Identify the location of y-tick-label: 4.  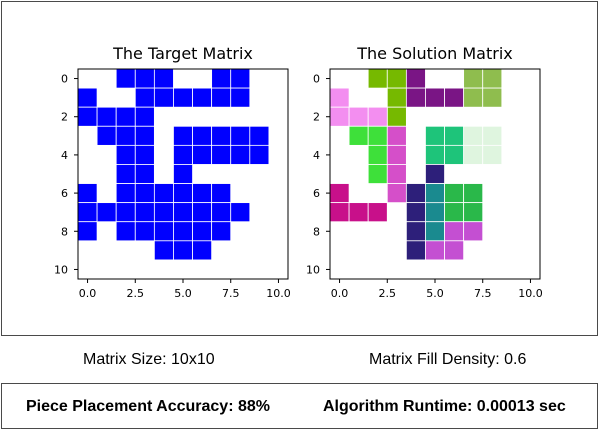
(64, 155).